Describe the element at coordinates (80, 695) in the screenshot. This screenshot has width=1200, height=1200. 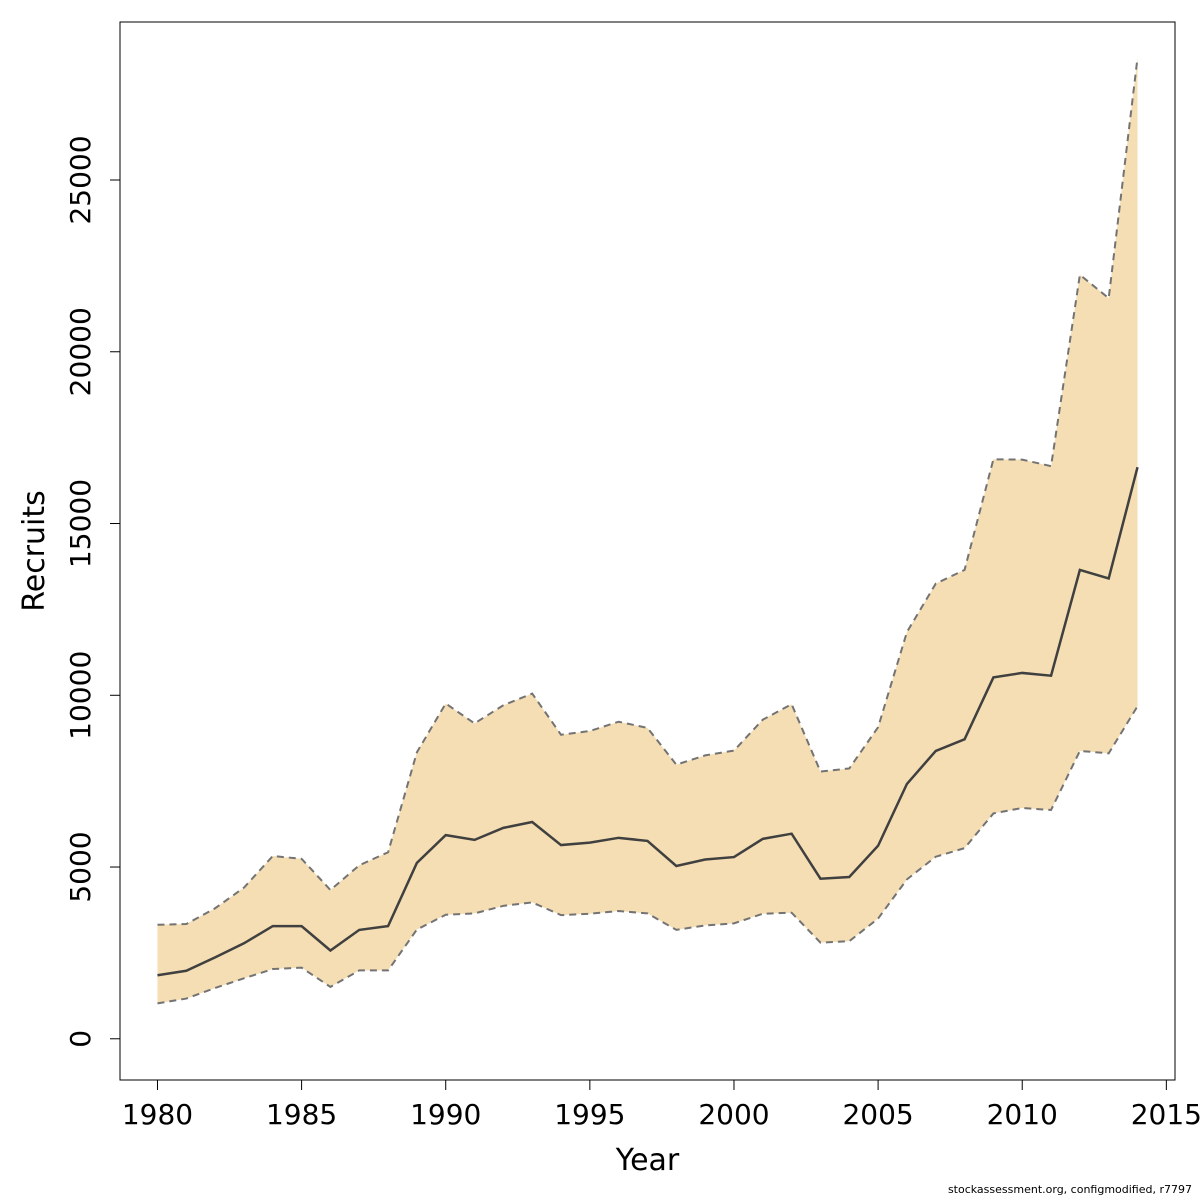
I see `y-tick-label: 10000` at that location.